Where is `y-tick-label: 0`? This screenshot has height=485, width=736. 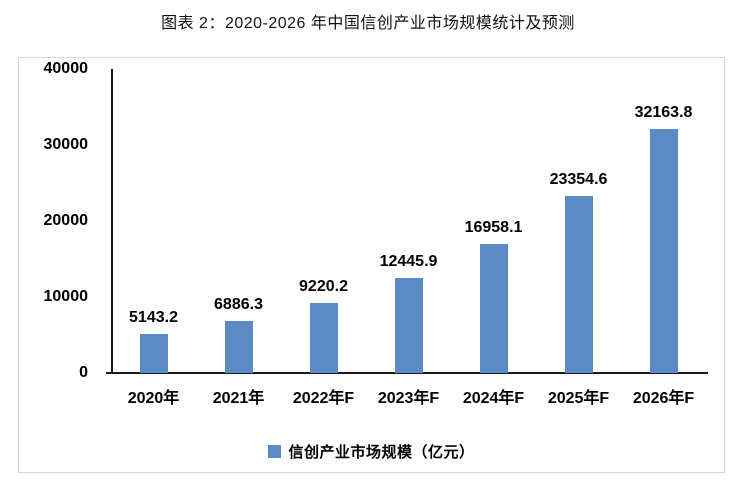 y-tick-label: 0 is located at coordinates (83, 372).